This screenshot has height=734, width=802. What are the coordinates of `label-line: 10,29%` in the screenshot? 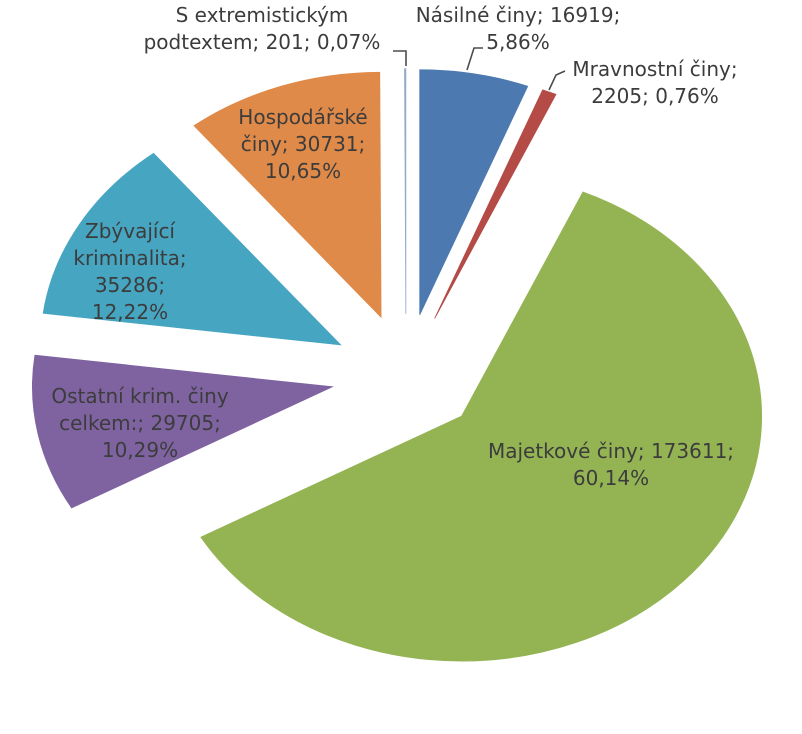 It's located at (140, 450).